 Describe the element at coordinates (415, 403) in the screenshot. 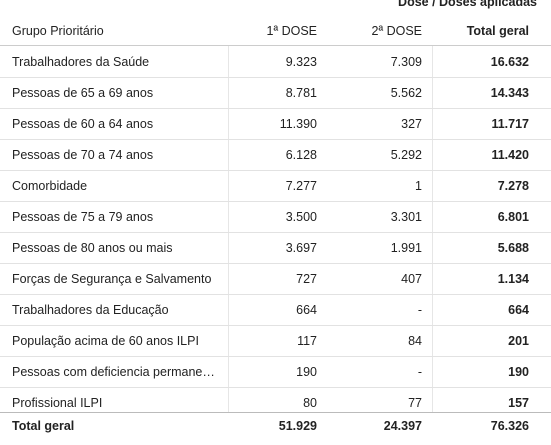

I see `cell-value: 77` at that location.